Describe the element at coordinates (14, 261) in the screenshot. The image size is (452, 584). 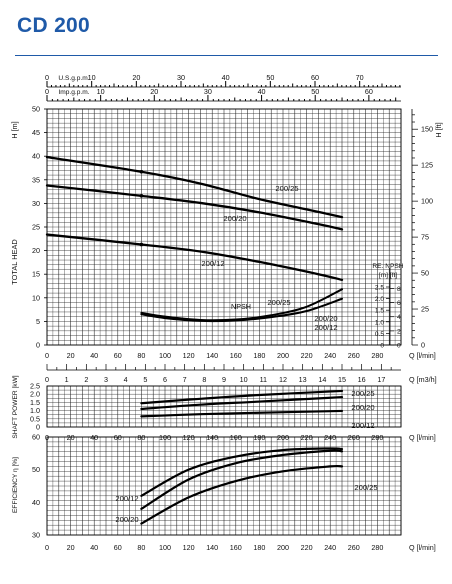
I see `head-side-label: TOTAL HEAD` at that location.